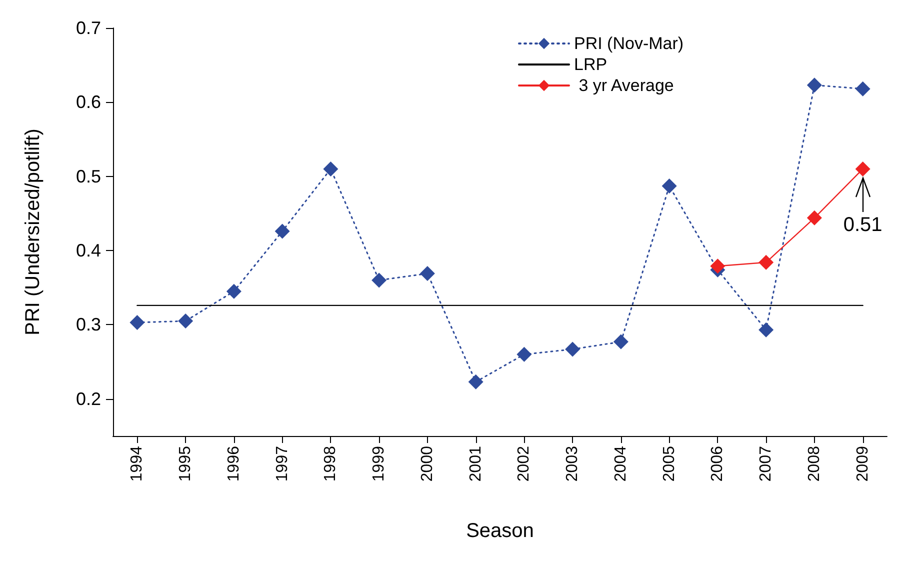  I want to click on x-tick-label: 1996, so click(233, 464).